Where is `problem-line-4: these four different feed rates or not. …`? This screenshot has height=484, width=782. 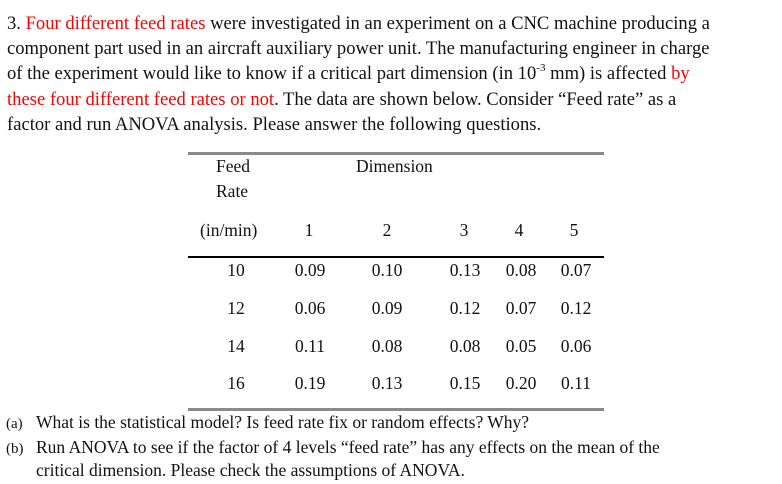
problem-line-4: these four different feed rates or not. … is located at coordinates (342, 99).